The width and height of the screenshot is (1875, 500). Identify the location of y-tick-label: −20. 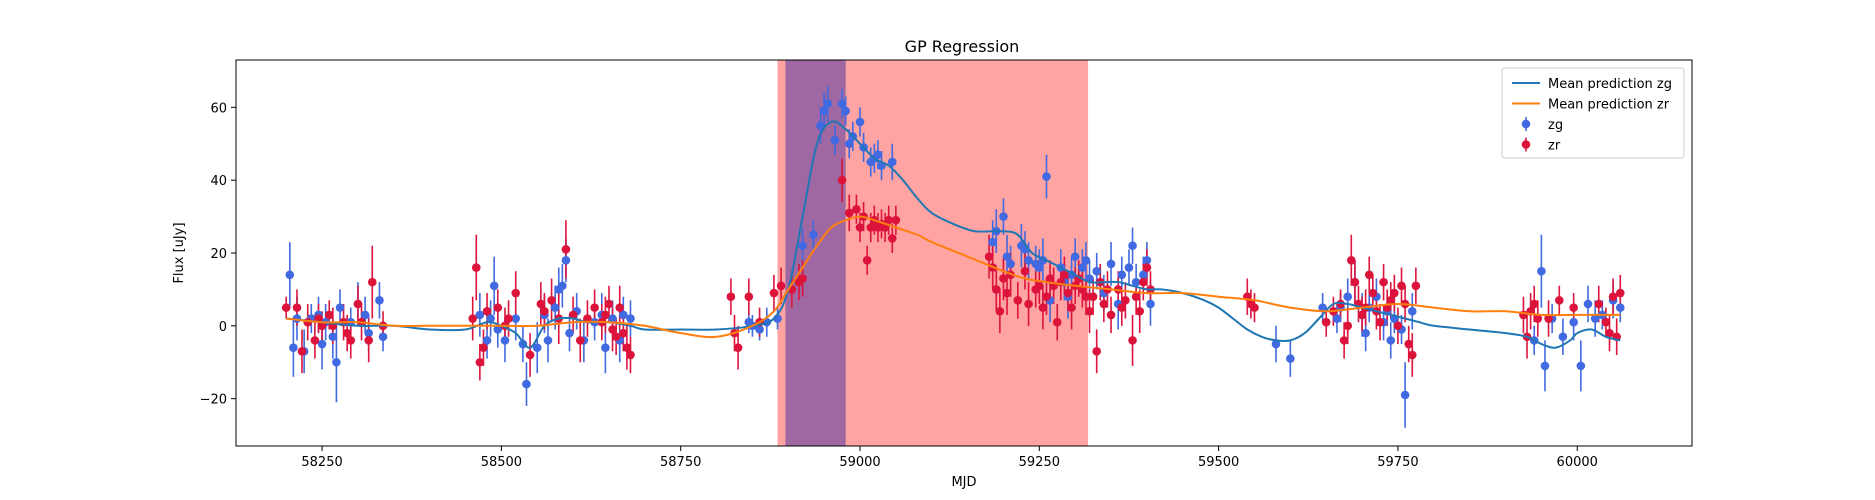
(213, 400).